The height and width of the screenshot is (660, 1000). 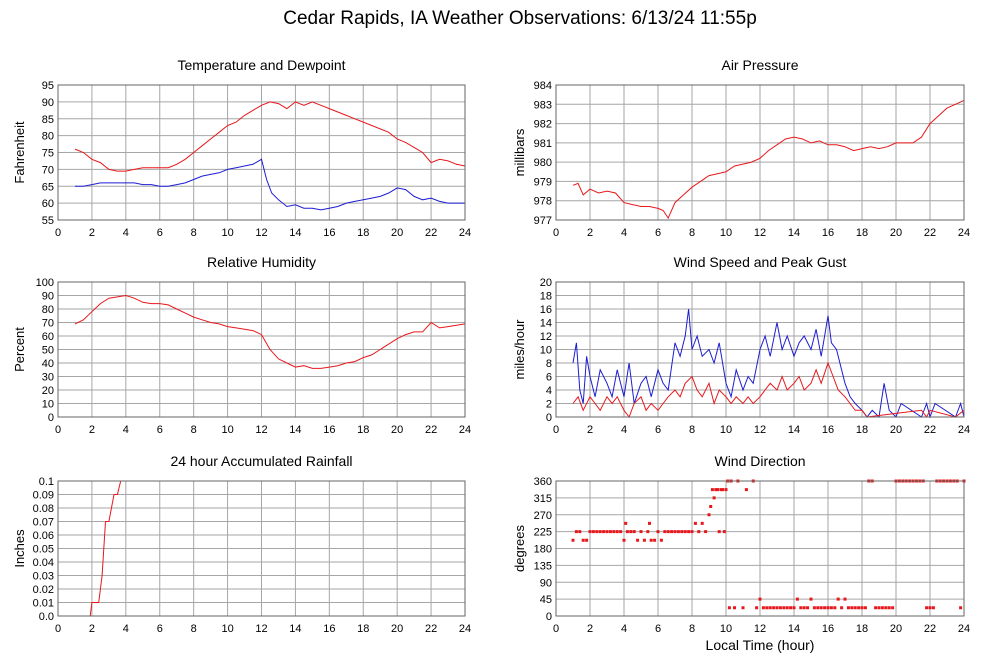 What do you see at coordinates (48, 391) in the screenshot?
I see `y-tick-label: 20` at bounding box center [48, 391].